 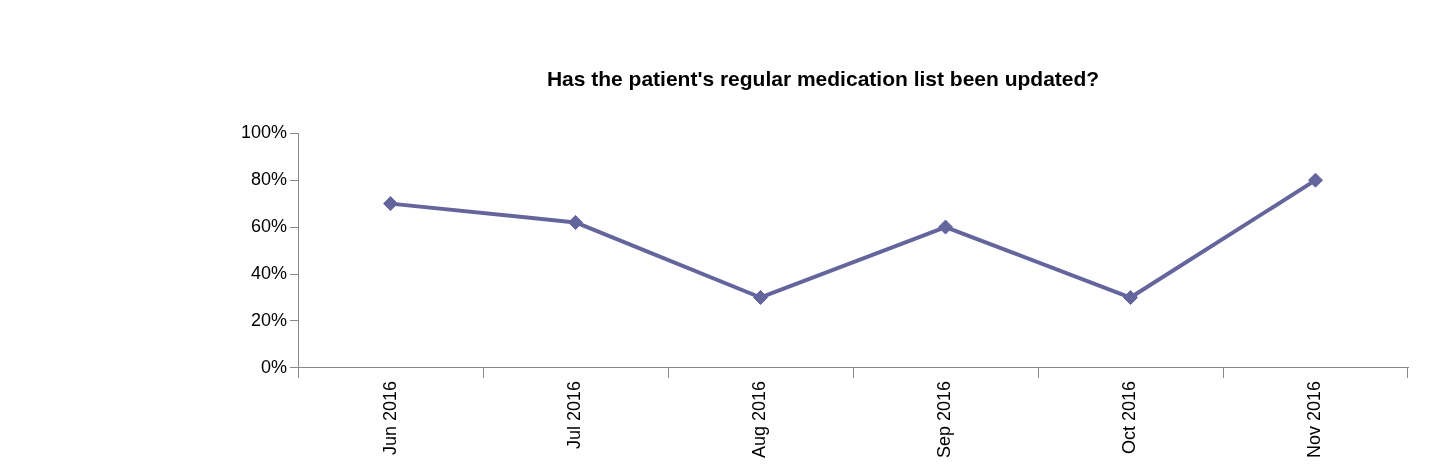 I want to click on x-tick-label: Jun 2016, so click(x=389, y=418).